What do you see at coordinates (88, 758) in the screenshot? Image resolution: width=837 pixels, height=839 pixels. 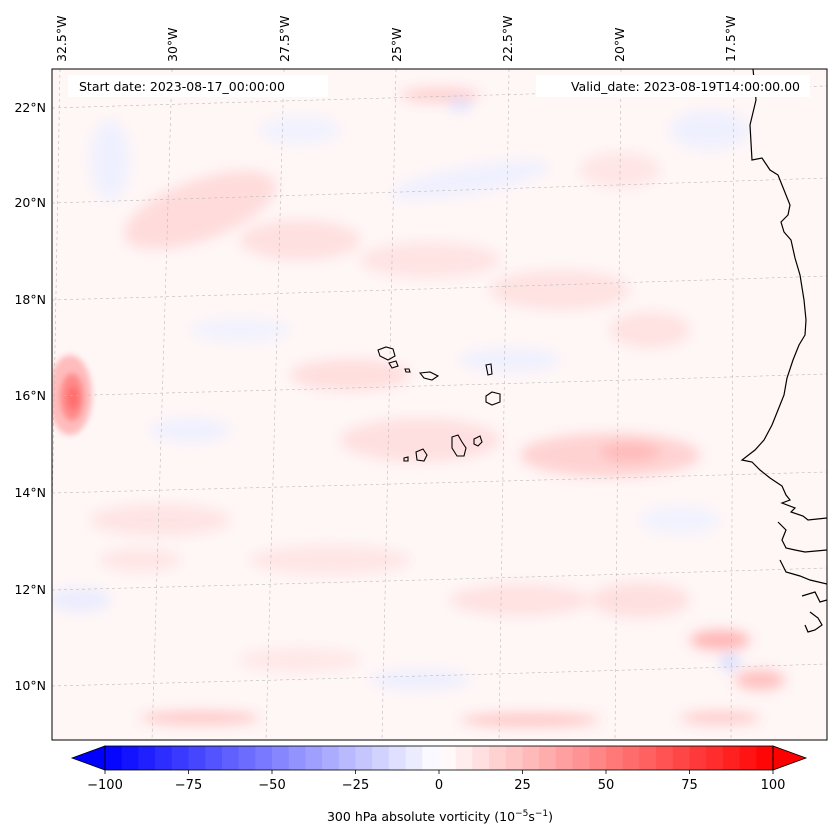 I see `colorbar-min-arrow` at bounding box center [88, 758].